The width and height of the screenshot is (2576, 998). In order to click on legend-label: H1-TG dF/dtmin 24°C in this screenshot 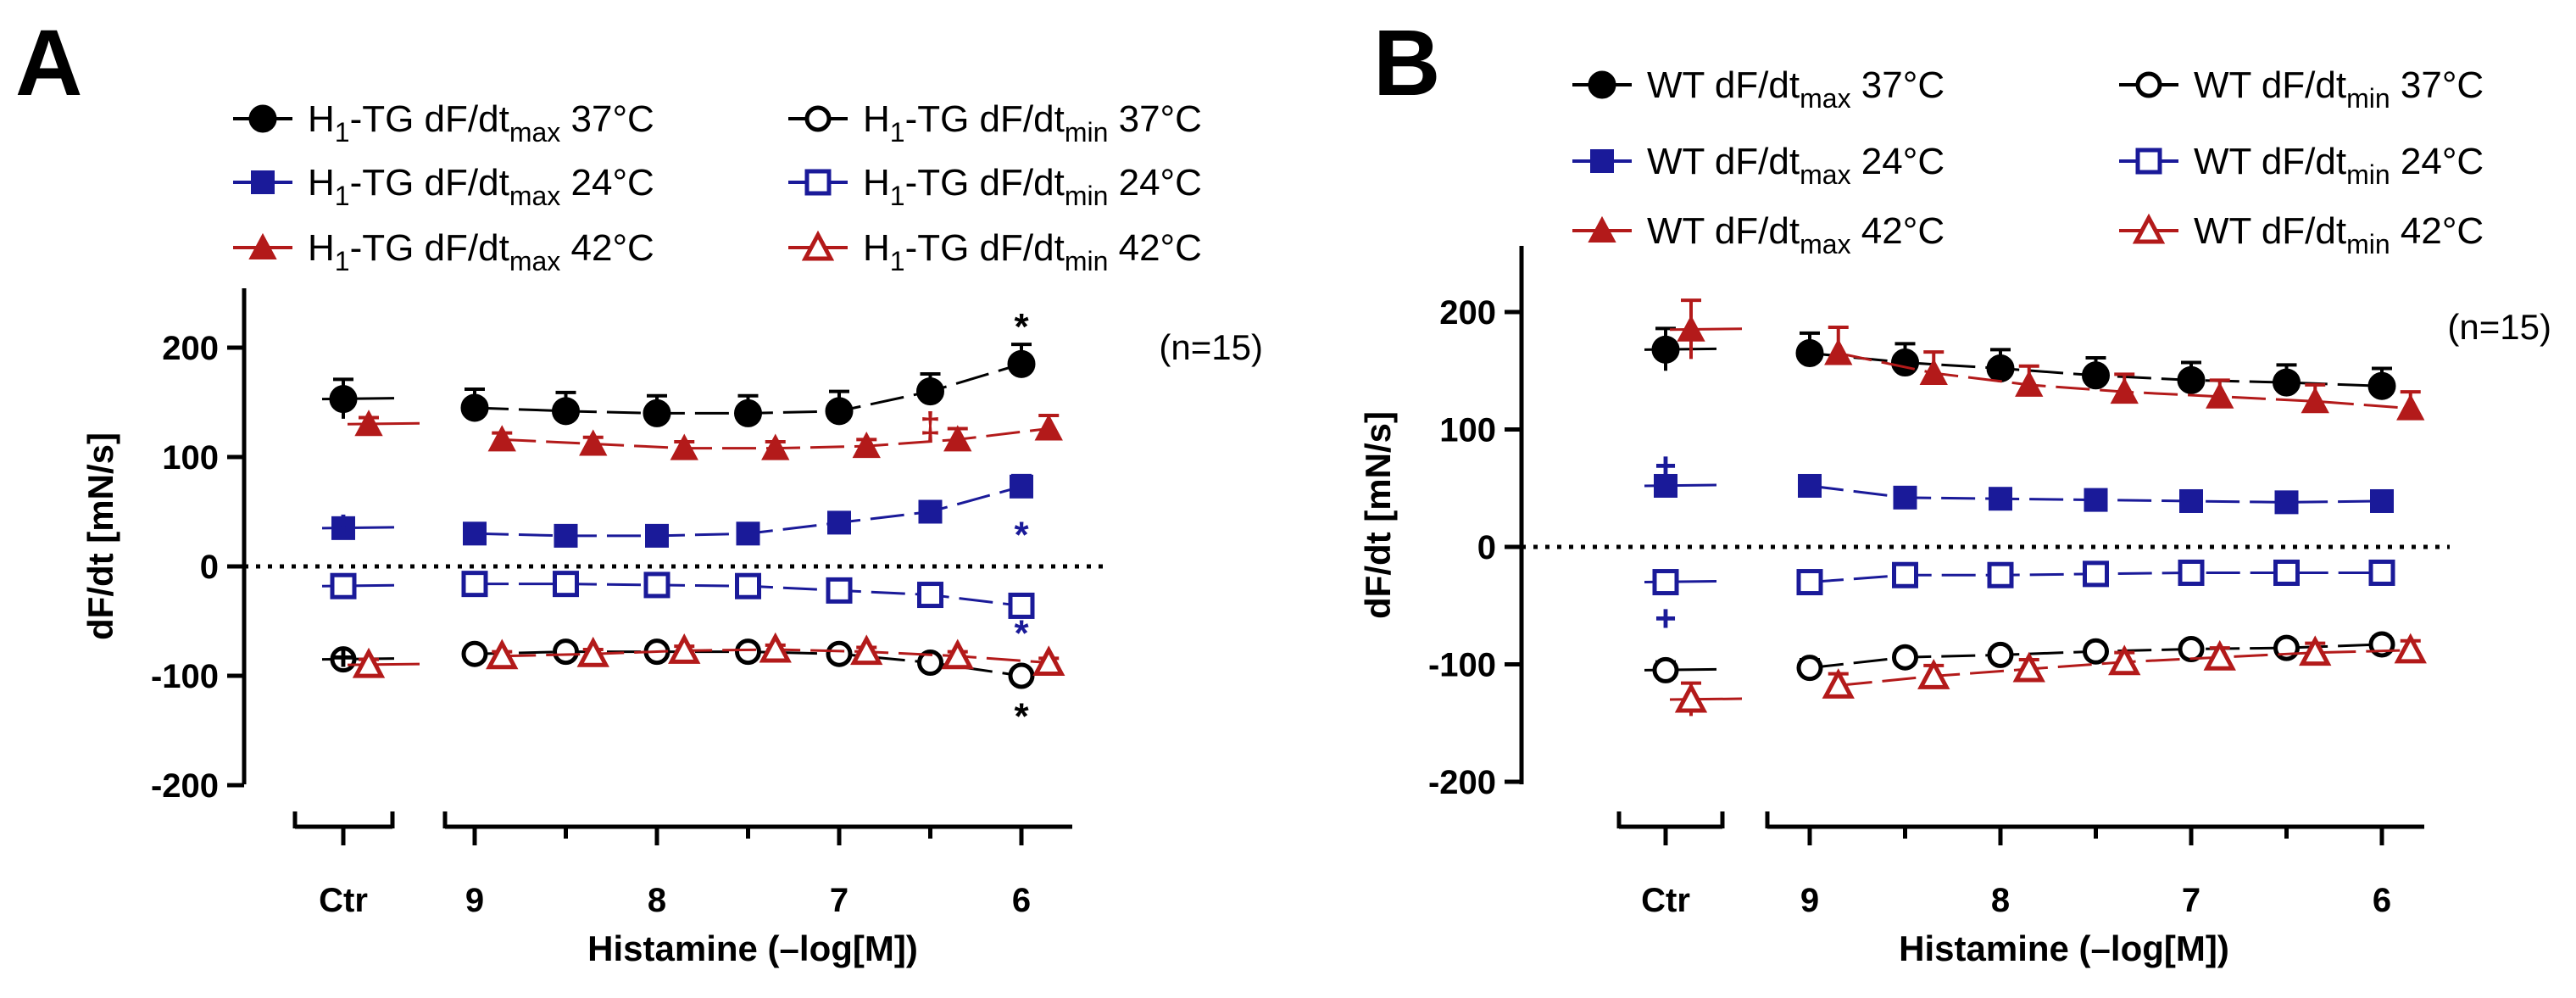, I will do `click(1032, 186)`.